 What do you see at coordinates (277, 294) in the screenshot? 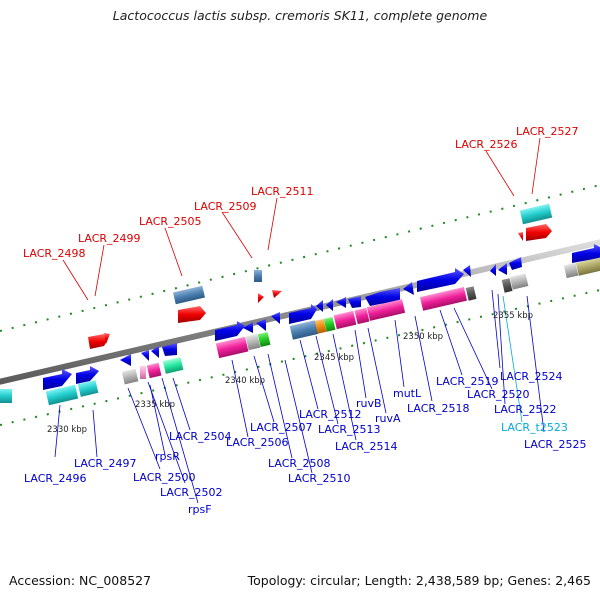
I see `gene-LACR_2511-arrow` at bounding box center [277, 294].